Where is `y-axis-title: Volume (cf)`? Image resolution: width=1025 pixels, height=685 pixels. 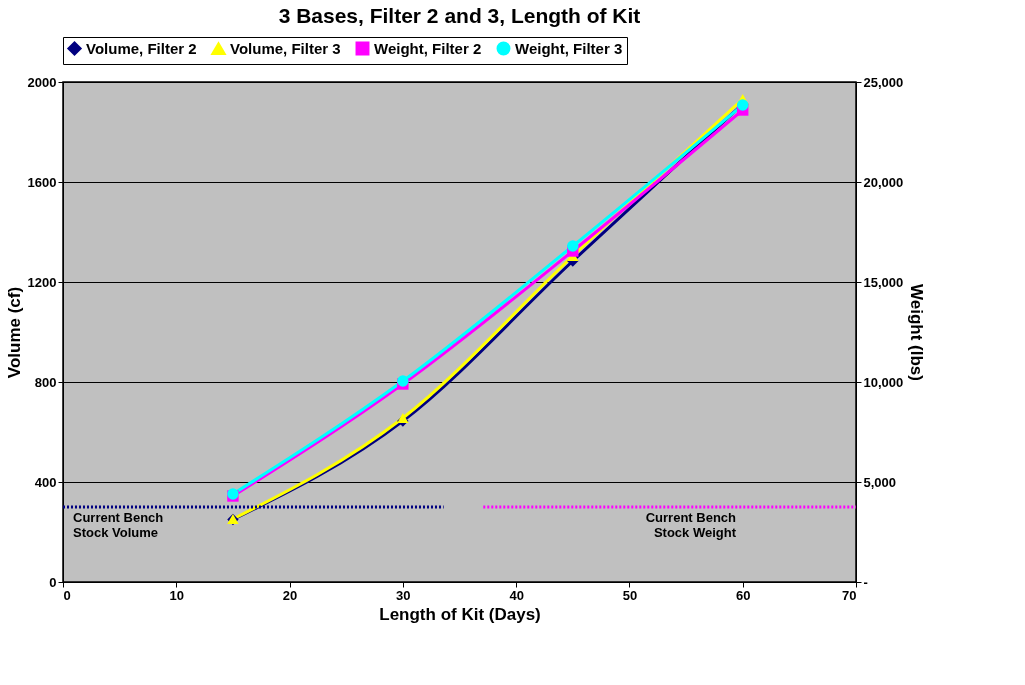
y-axis-title: Volume (cf) is located at coordinates (14, 332).